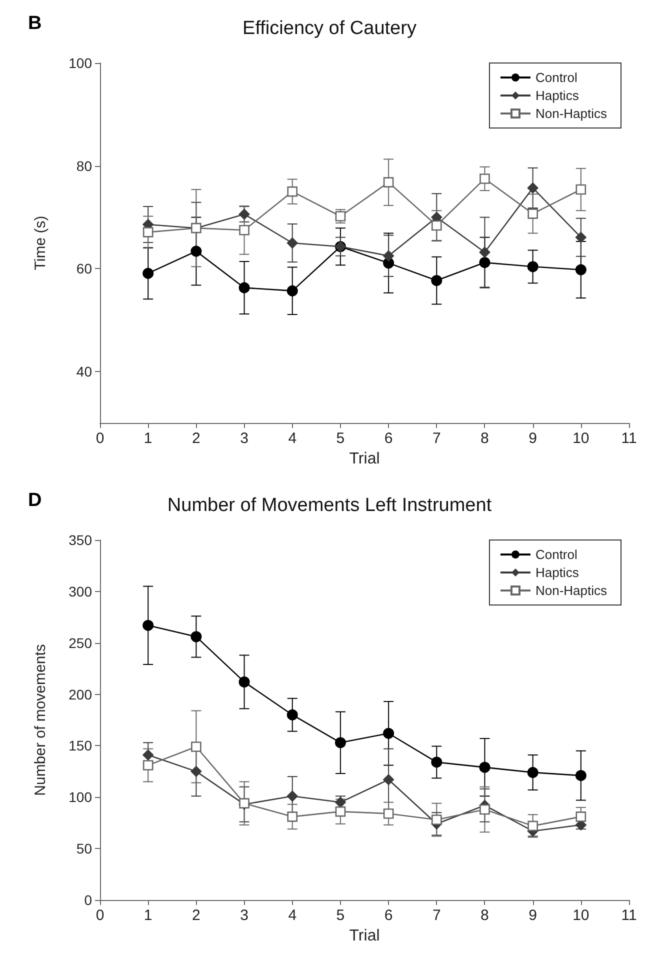  I want to click on y-tick-label: 50, so click(84, 848).